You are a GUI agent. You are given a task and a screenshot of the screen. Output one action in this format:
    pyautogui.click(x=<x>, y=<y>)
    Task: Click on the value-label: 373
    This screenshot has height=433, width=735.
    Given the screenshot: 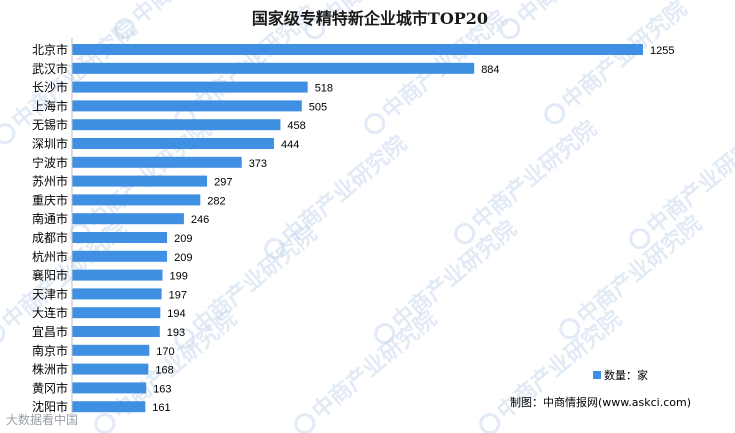 What is the action you would take?
    pyautogui.click(x=258, y=164)
    